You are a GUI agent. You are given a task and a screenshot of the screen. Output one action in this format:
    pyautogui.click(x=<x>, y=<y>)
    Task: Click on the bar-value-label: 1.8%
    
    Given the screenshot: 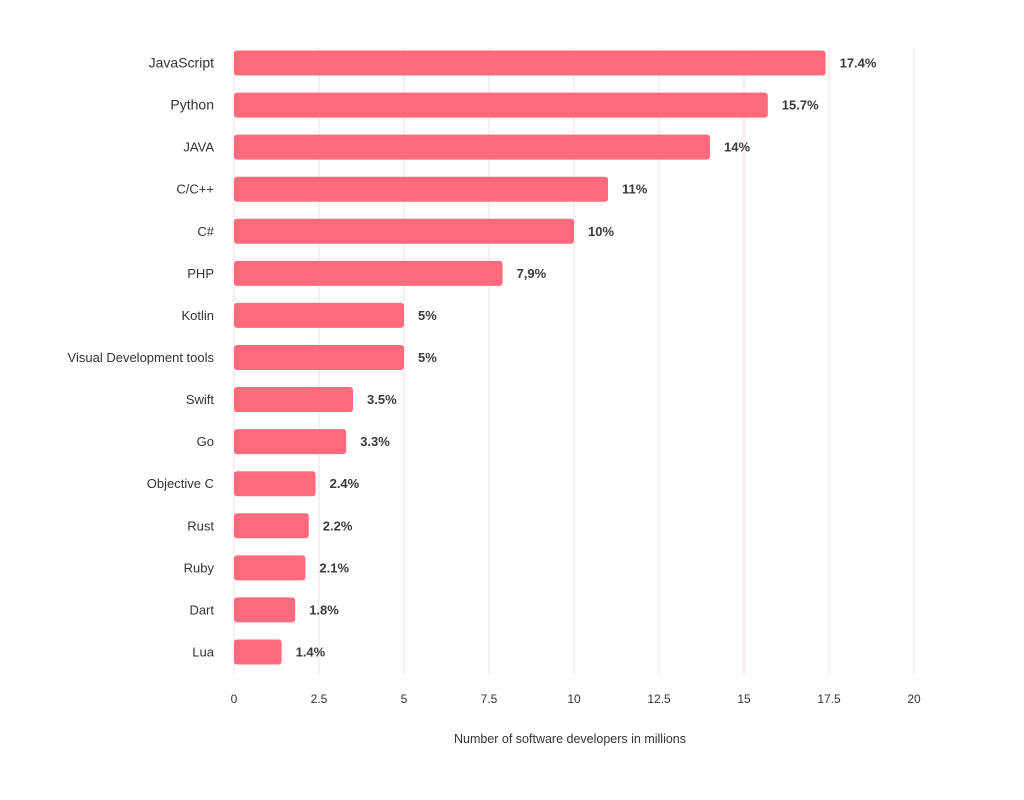 What is the action you would take?
    pyautogui.click(x=324, y=609)
    